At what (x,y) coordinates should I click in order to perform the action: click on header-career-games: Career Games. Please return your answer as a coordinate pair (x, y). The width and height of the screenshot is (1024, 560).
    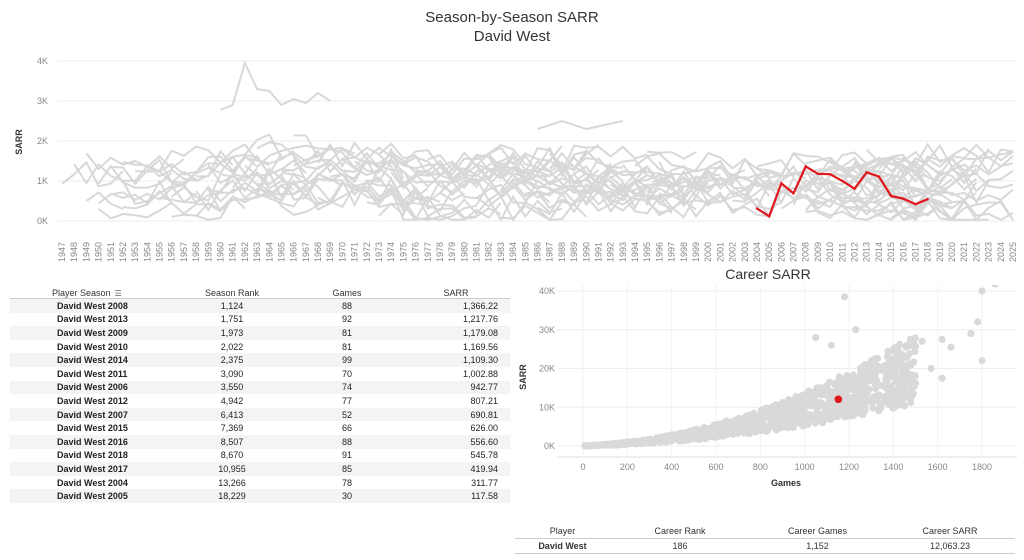
    Looking at the image, I should click on (817, 531).